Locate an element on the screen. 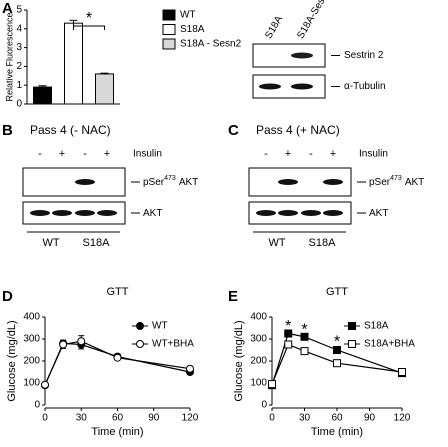 The image size is (448, 447). row-label-sup: 473 is located at coordinates (396, 178).